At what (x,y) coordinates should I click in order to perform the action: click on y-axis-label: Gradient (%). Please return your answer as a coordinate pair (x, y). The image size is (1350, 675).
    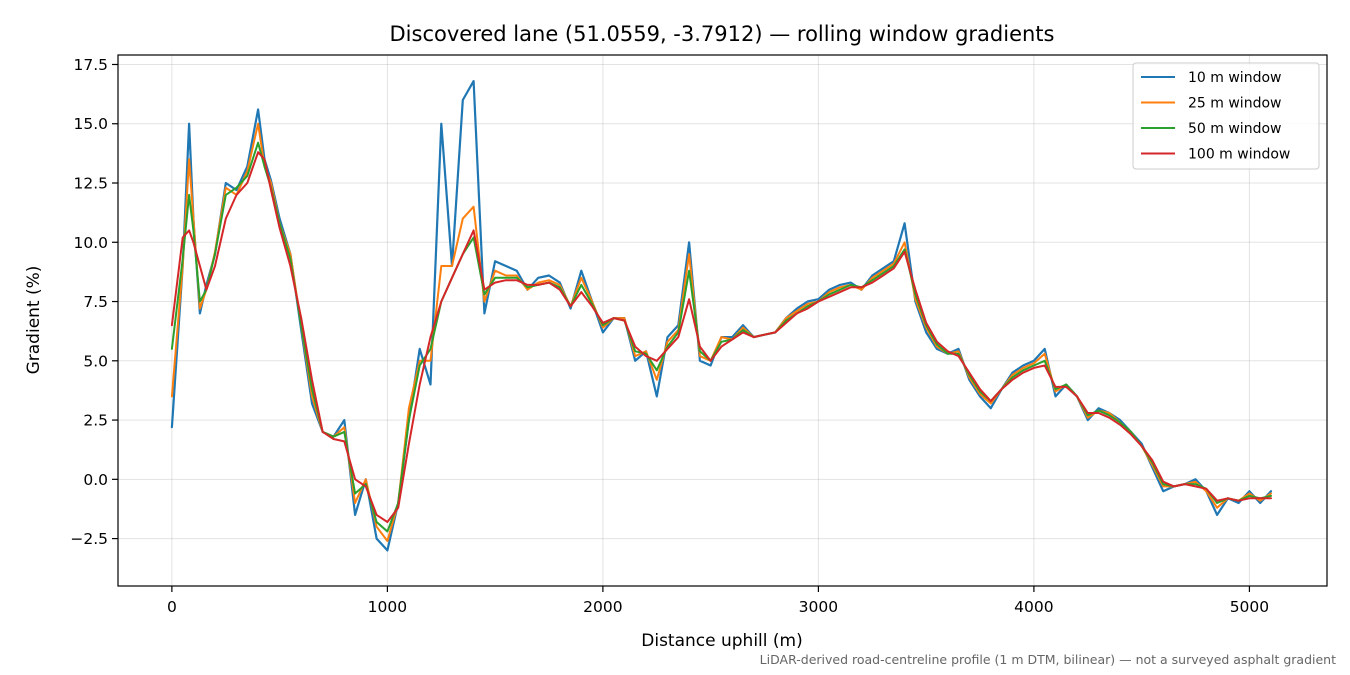
    Looking at the image, I should click on (34, 320).